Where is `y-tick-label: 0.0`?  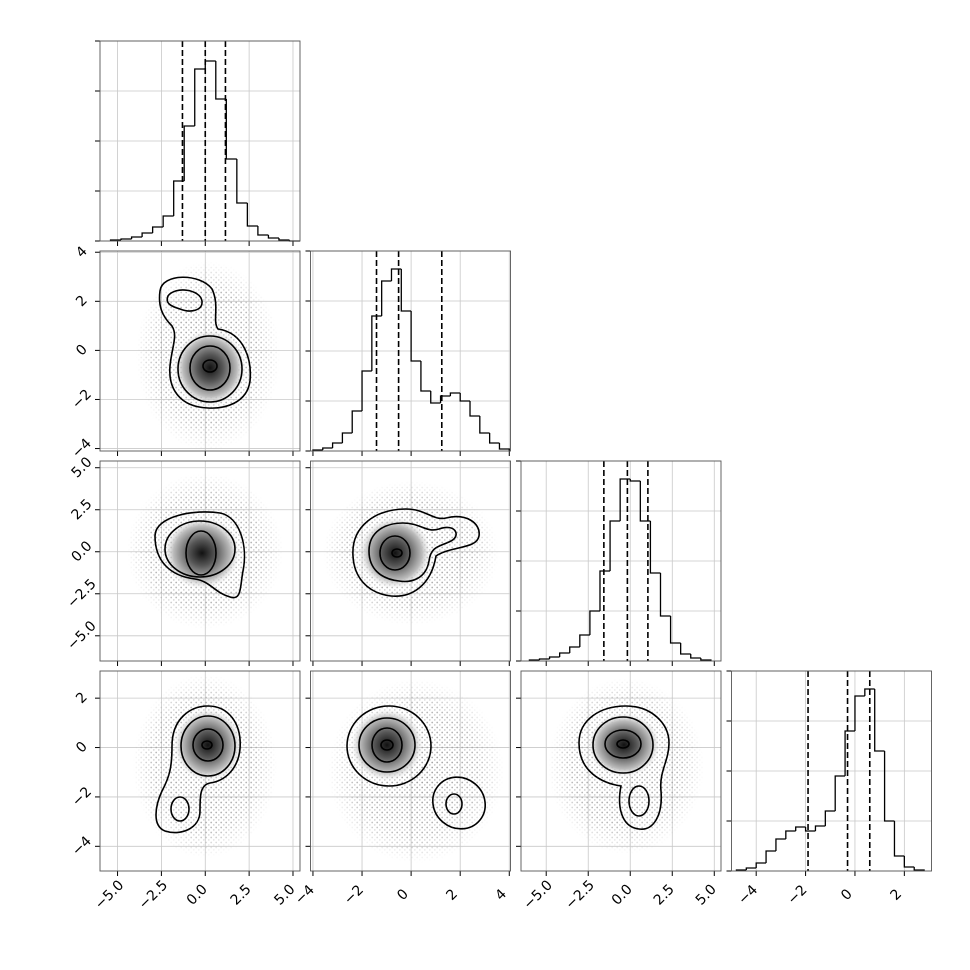
y-tick-label: 0.0 is located at coordinates (81, 551).